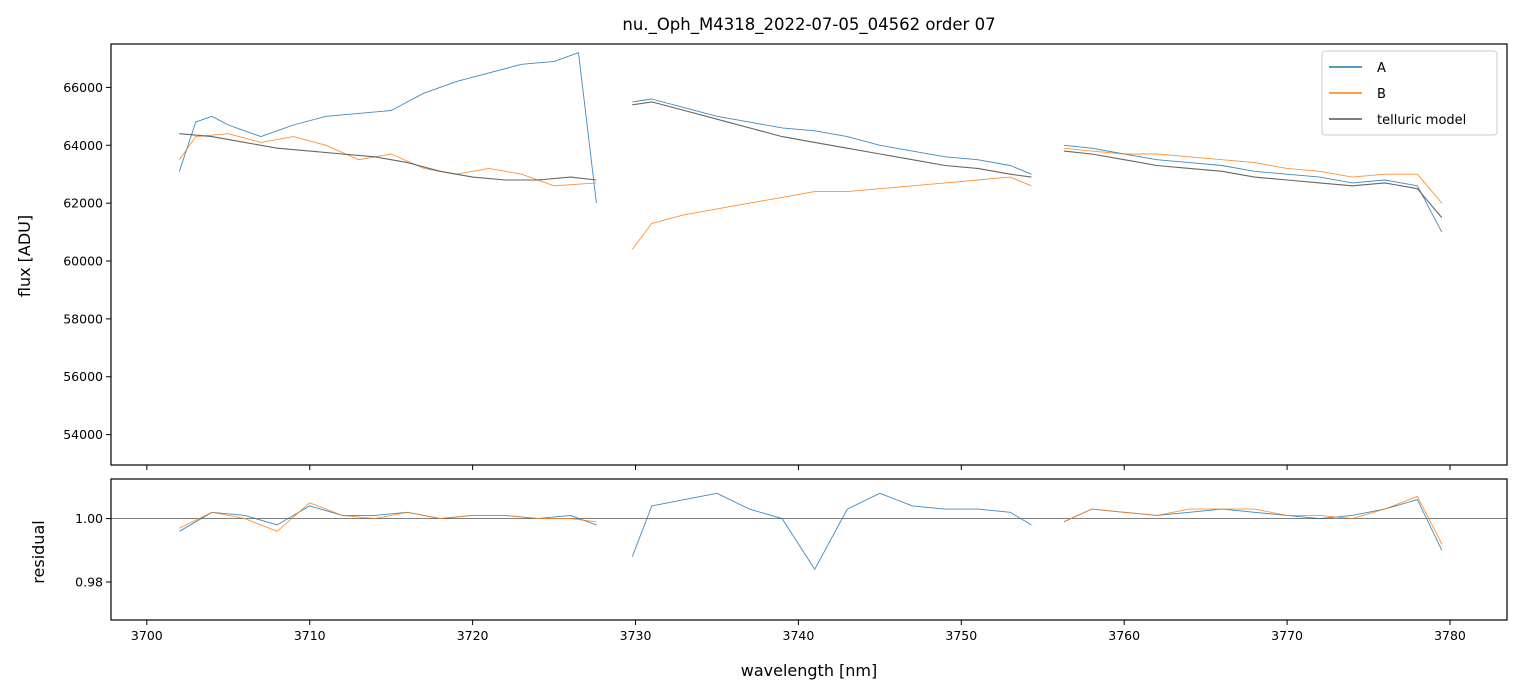 The width and height of the screenshot is (1520, 696). What do you see at coordinates (38, 551) in the screenshot?
I see `residual-y-label: residual` at bounding box center [38, 551].